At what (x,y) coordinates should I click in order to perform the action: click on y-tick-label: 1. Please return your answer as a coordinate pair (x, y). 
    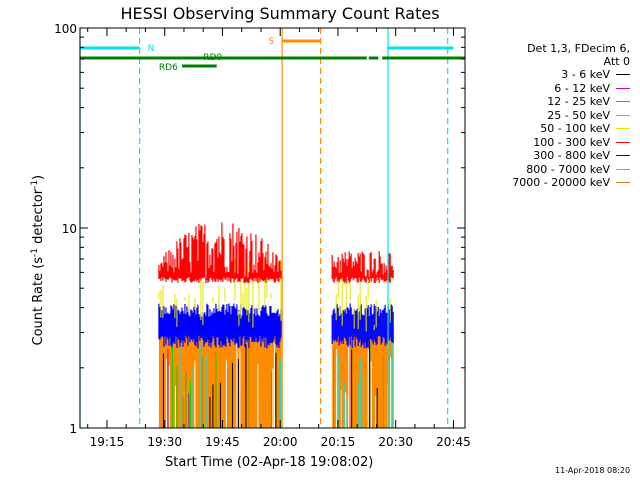
    Looking at the image, I should click on (73, 429).